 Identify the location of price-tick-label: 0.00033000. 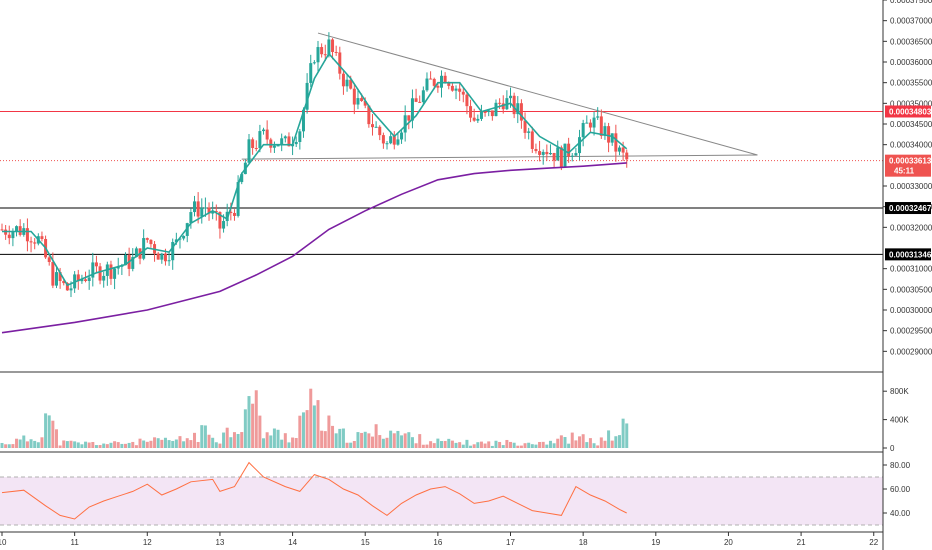
(911, 186).